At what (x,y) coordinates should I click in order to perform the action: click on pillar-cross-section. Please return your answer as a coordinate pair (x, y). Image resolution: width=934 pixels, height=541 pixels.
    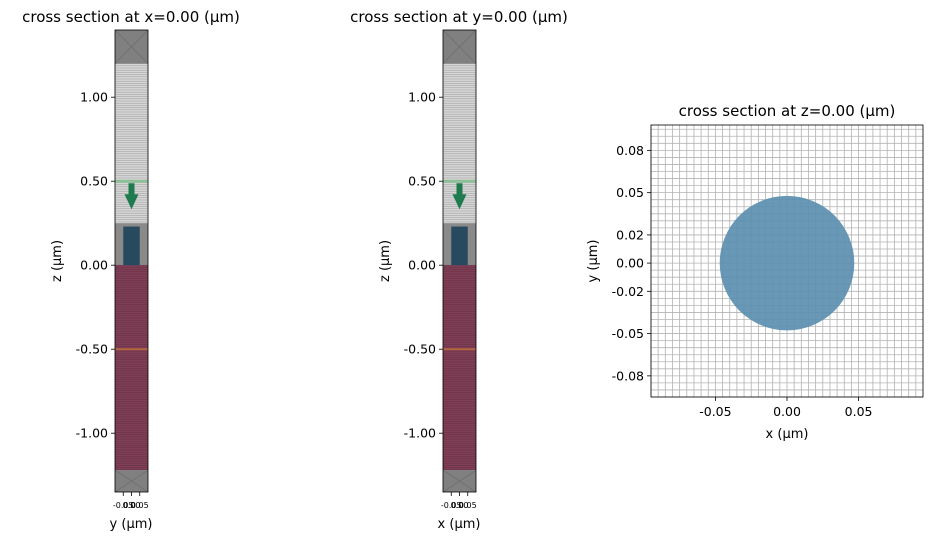
    Looking at the image, I should click on (787, 263).